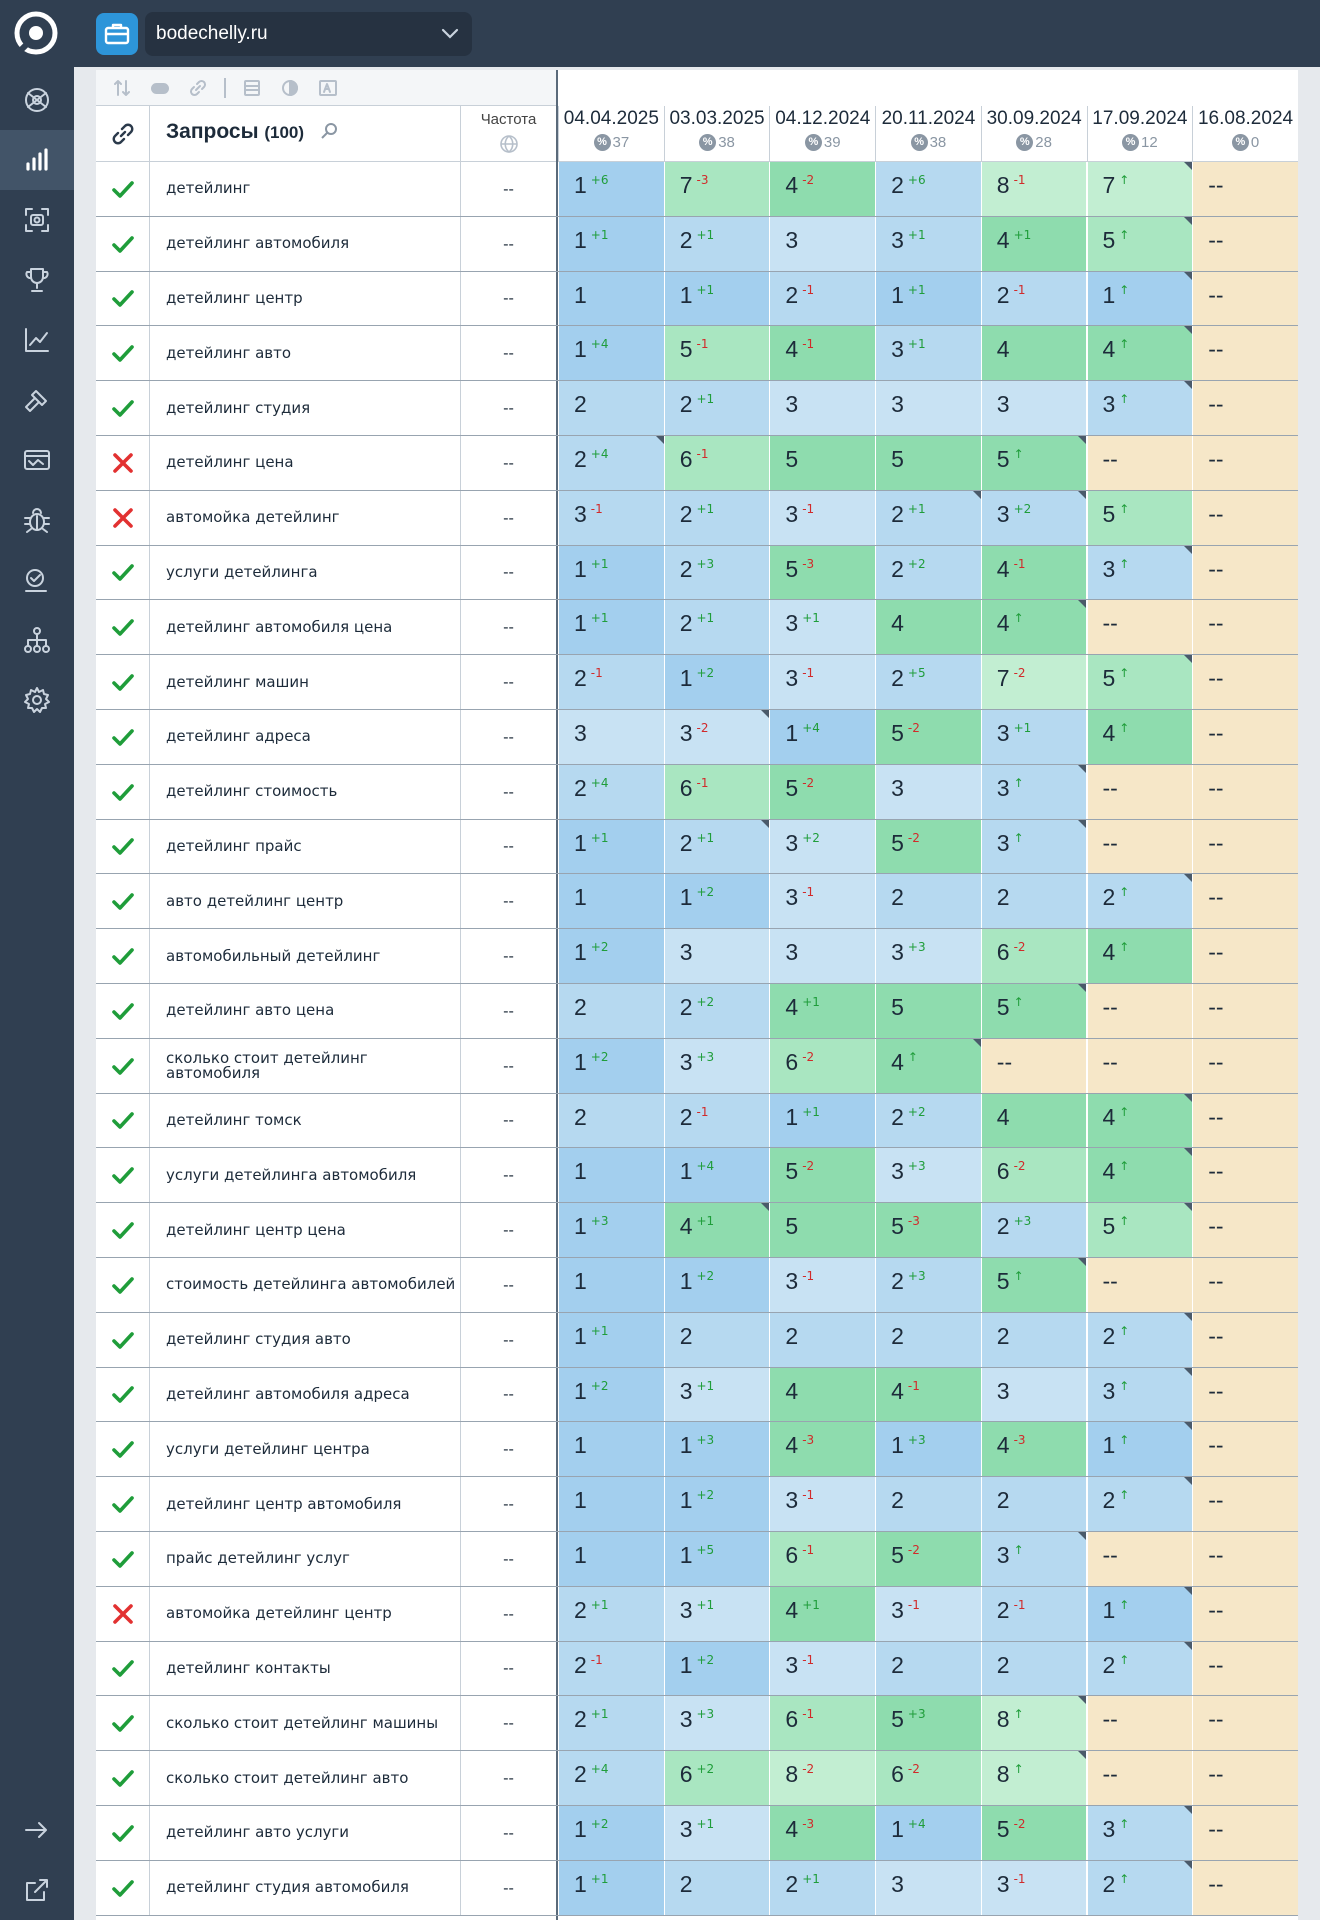 The image size is (1320, 1920). I want to click on table-row: детейлинг контакты -- 2 -1 1 +2 3 -1 2 2 2 ↑ --, so click(697, 1669).